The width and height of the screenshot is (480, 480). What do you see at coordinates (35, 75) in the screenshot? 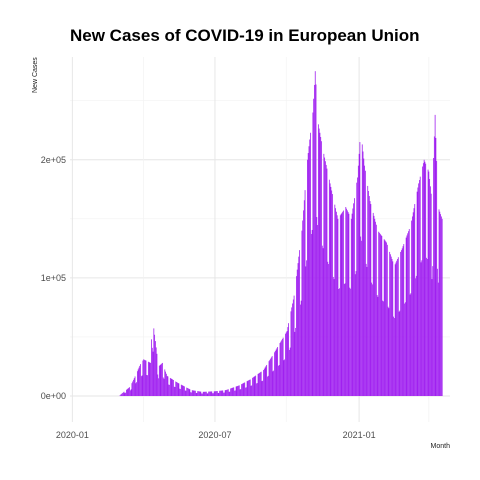
I see `y-axis-title: New Cases` at bounding box center [35, 75].